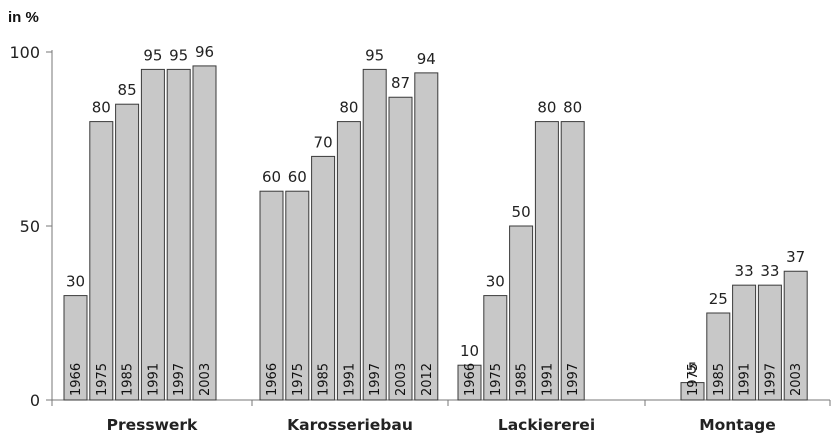  Describe the element at coordinates (400, 83) in the screenshot. I see `data-label: 87` at that location.